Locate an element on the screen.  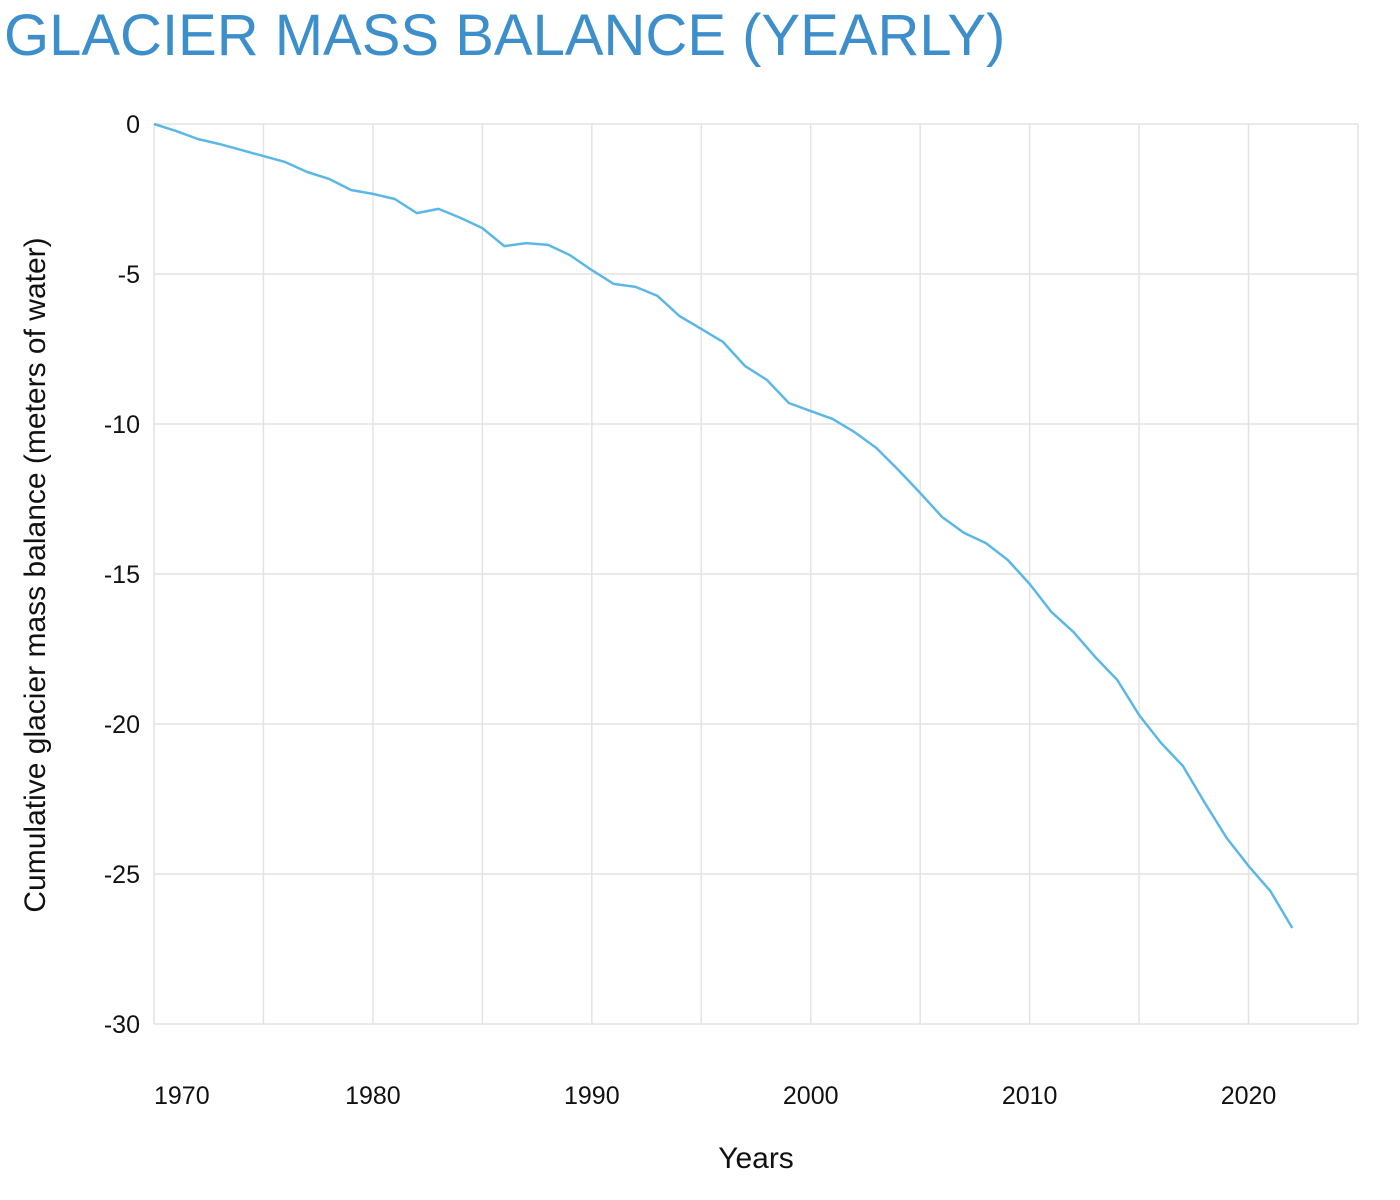
y-tick-label: -25 is located at coordinates (122, 875).